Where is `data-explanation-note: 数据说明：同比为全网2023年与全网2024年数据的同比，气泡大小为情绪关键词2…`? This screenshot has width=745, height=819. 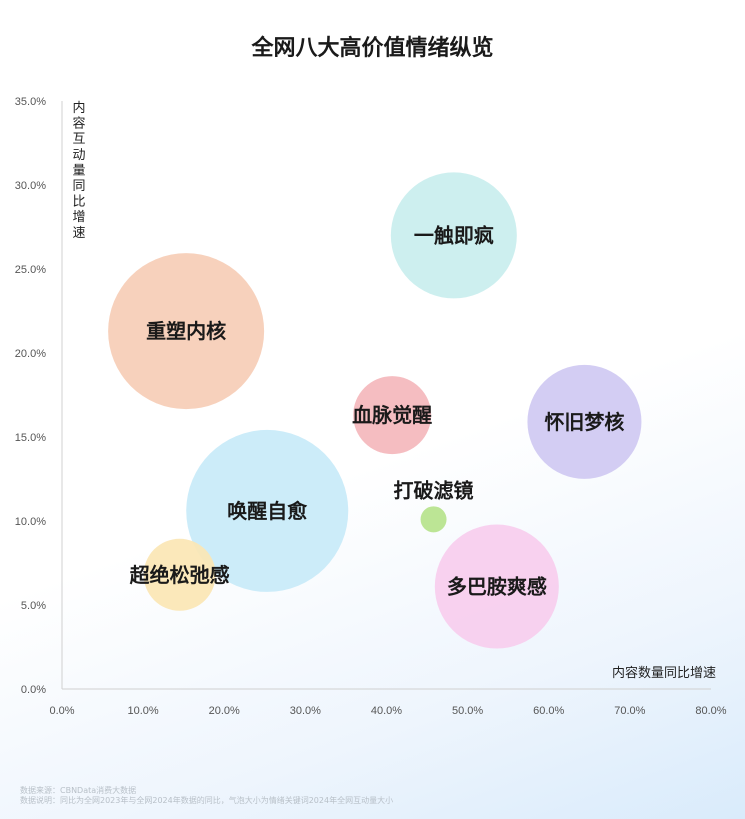
data-explanation-note: 数据说明：同比为全网2023年与全网2024年数据的同比，气泡大小为情绪关键词2… is located at coordinates (207, 800).